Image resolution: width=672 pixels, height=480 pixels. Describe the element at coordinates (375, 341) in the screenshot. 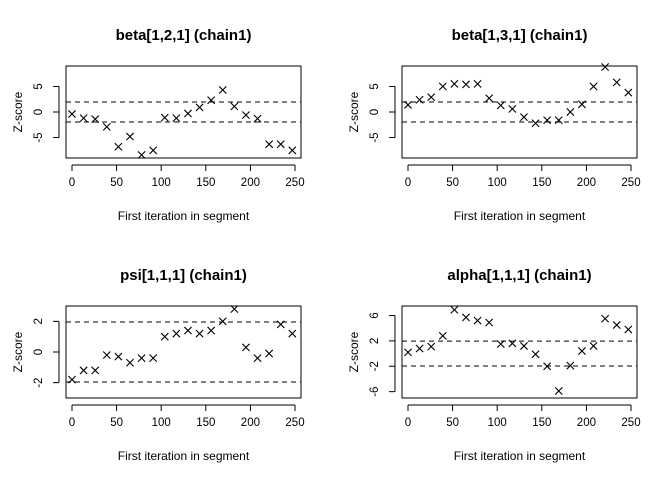

I see `y-tick-label: 2` at that location.